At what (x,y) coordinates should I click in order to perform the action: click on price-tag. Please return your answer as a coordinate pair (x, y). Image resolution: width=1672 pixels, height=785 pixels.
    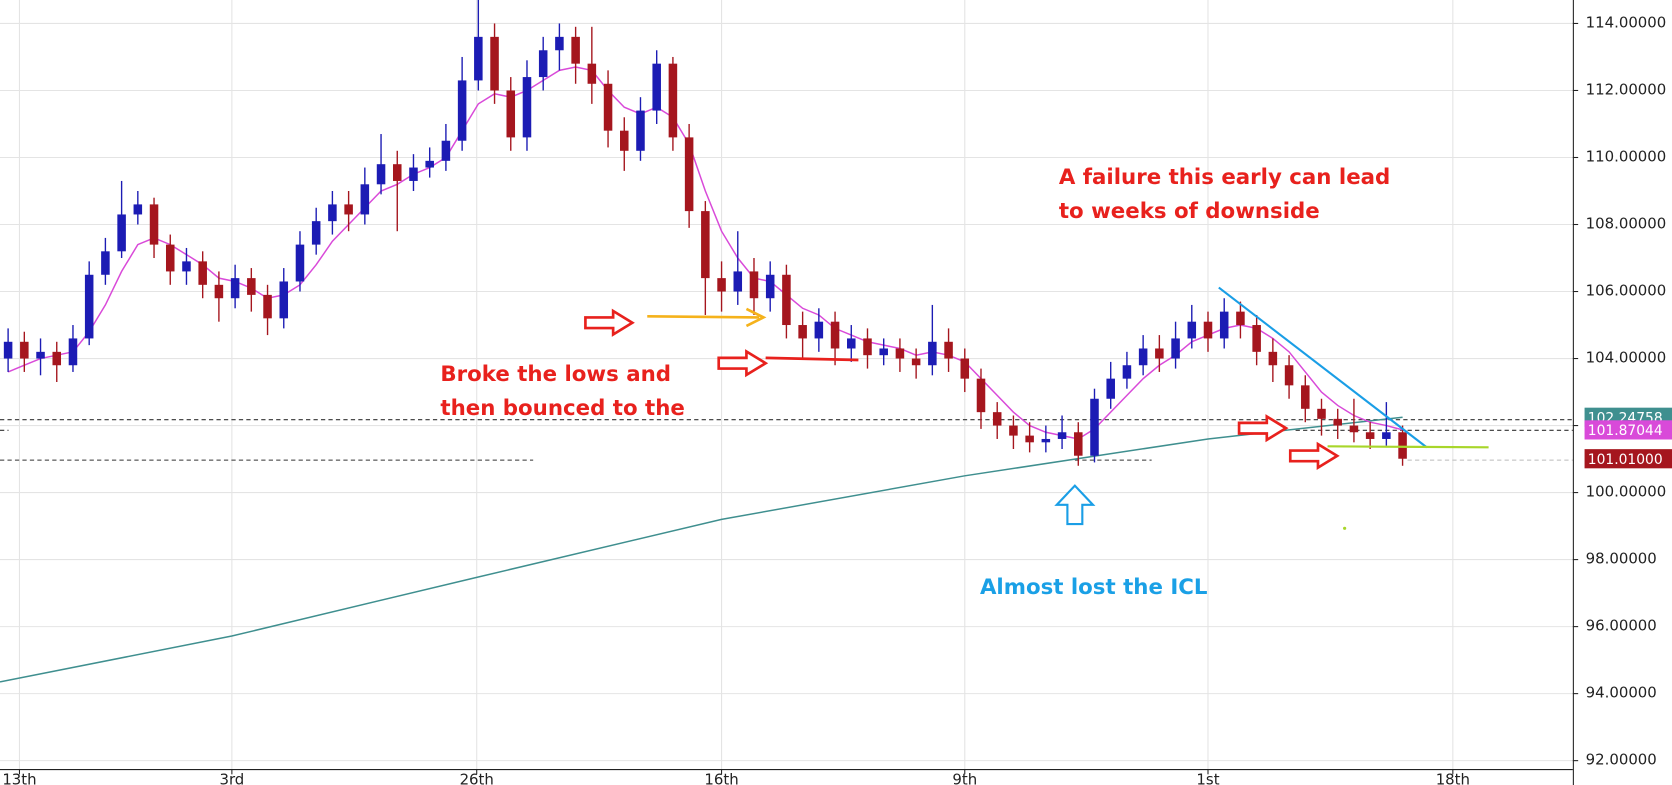
    Looking at the image, I should click on (1628, 430).